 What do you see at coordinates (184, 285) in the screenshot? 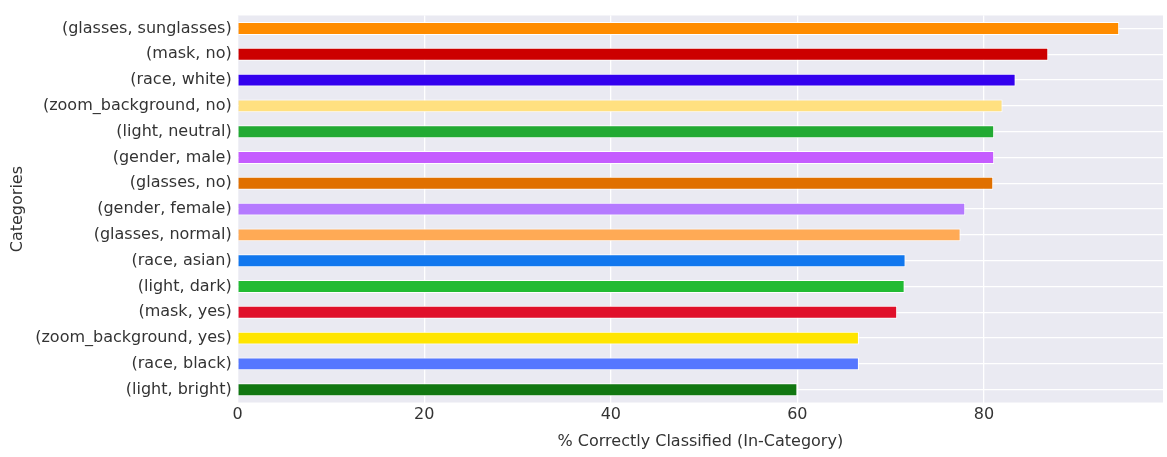
I see `y-tick-label: (light, dark)` at bounding box center [184, 285].